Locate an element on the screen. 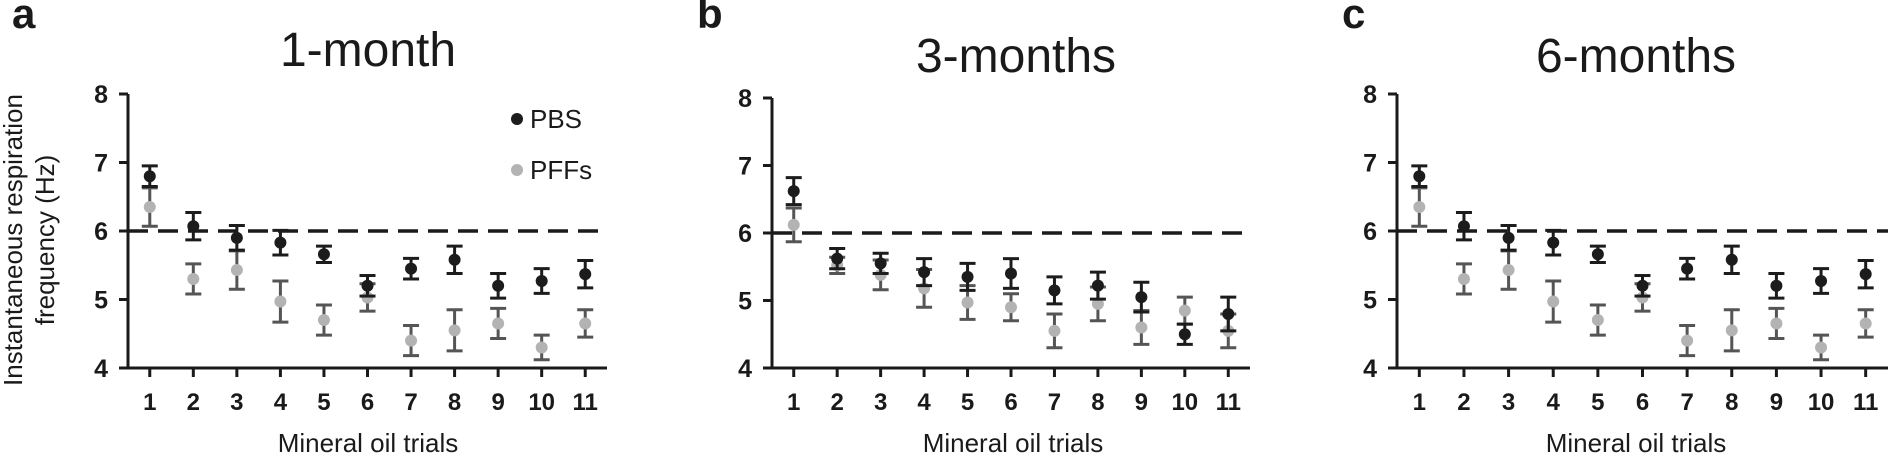 This screenshot has height=458, width=1898. x-tick-label: 6 is located at coordinates (1010, 402).